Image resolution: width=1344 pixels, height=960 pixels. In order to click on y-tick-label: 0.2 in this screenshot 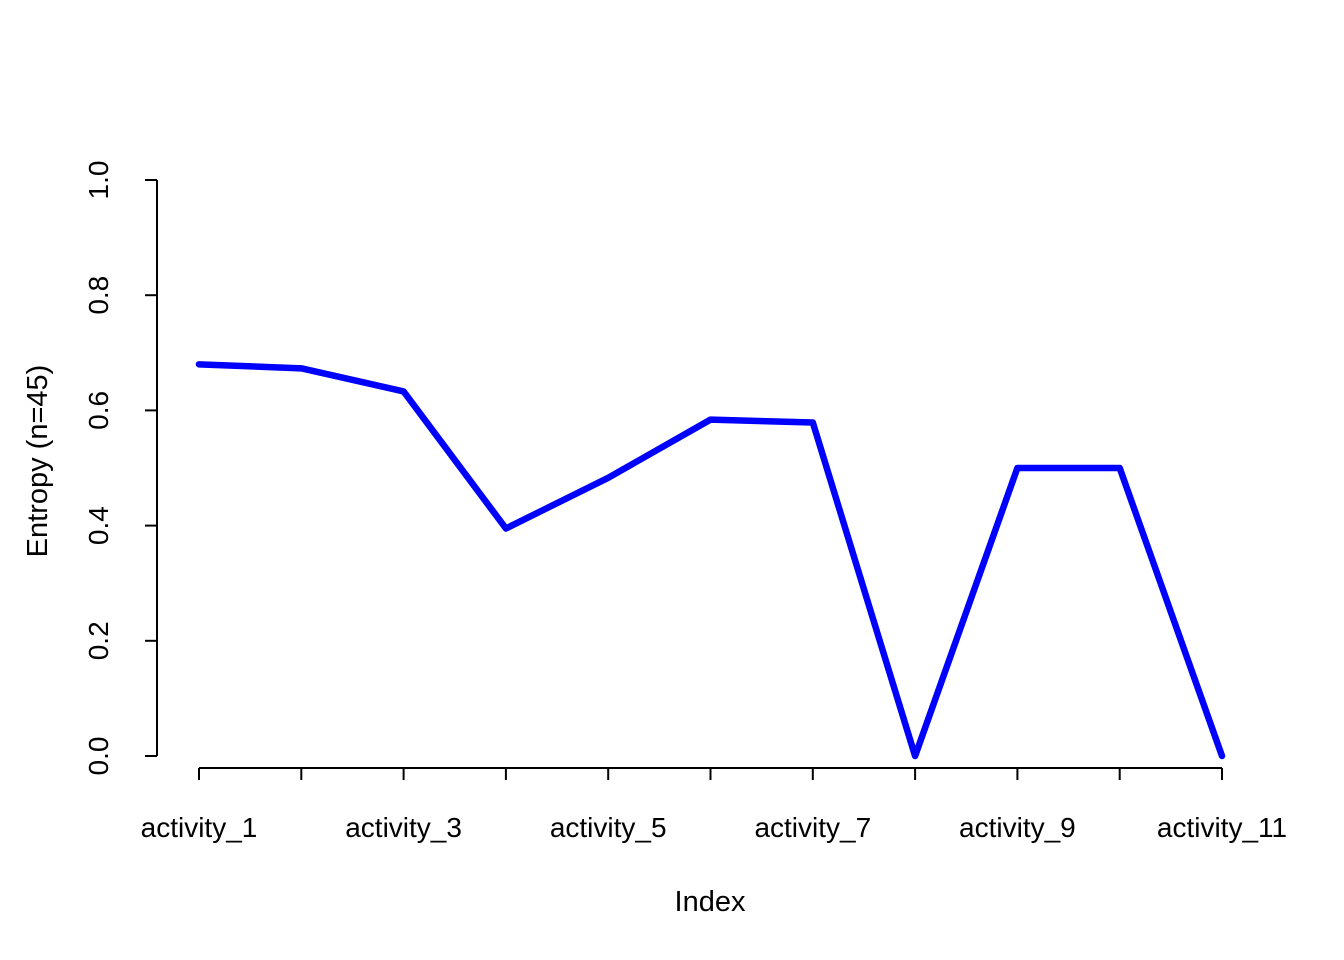, I will do `click(98, 640)`.